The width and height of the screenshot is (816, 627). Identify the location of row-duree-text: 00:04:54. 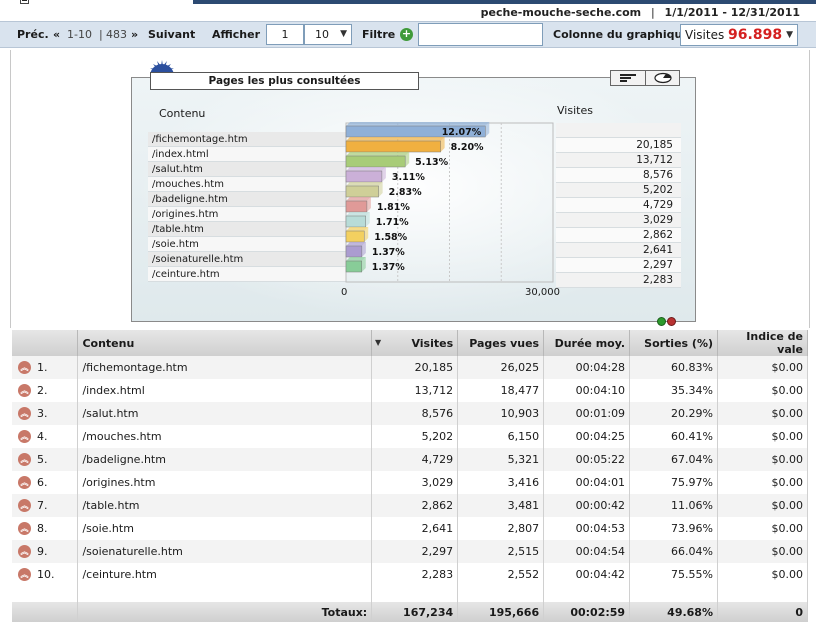
(600, 551).